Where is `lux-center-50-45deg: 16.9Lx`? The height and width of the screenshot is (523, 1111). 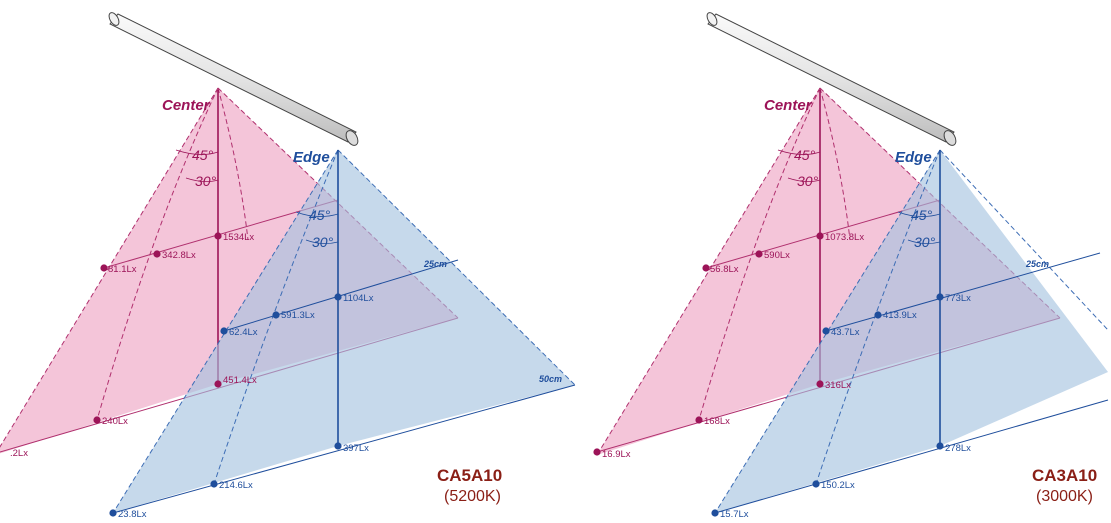 lux-center-50-45deg: 16.9Lx is located at coordinates (616, 454).